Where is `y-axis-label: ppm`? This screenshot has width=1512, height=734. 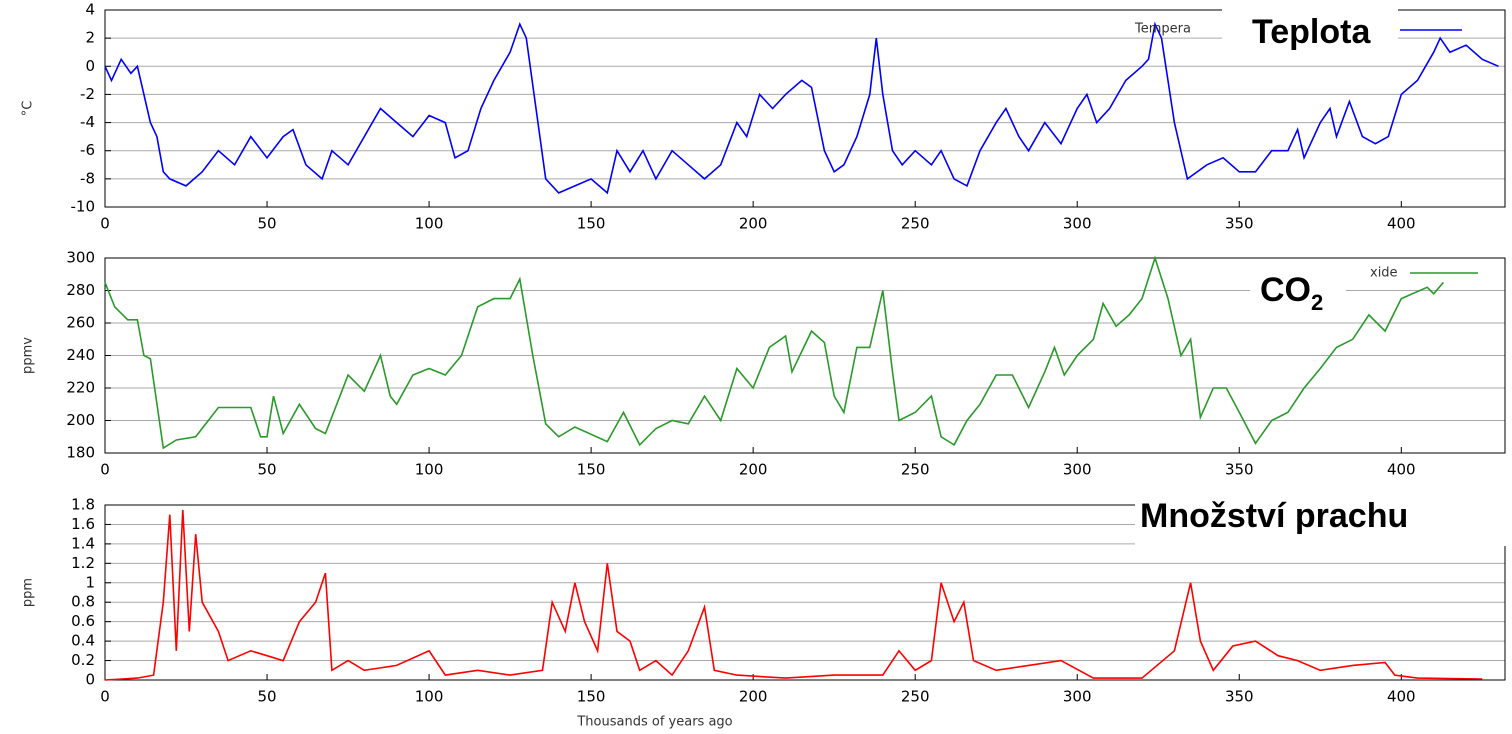
y-axis-label: ppm is located at coordinates (28, 592).